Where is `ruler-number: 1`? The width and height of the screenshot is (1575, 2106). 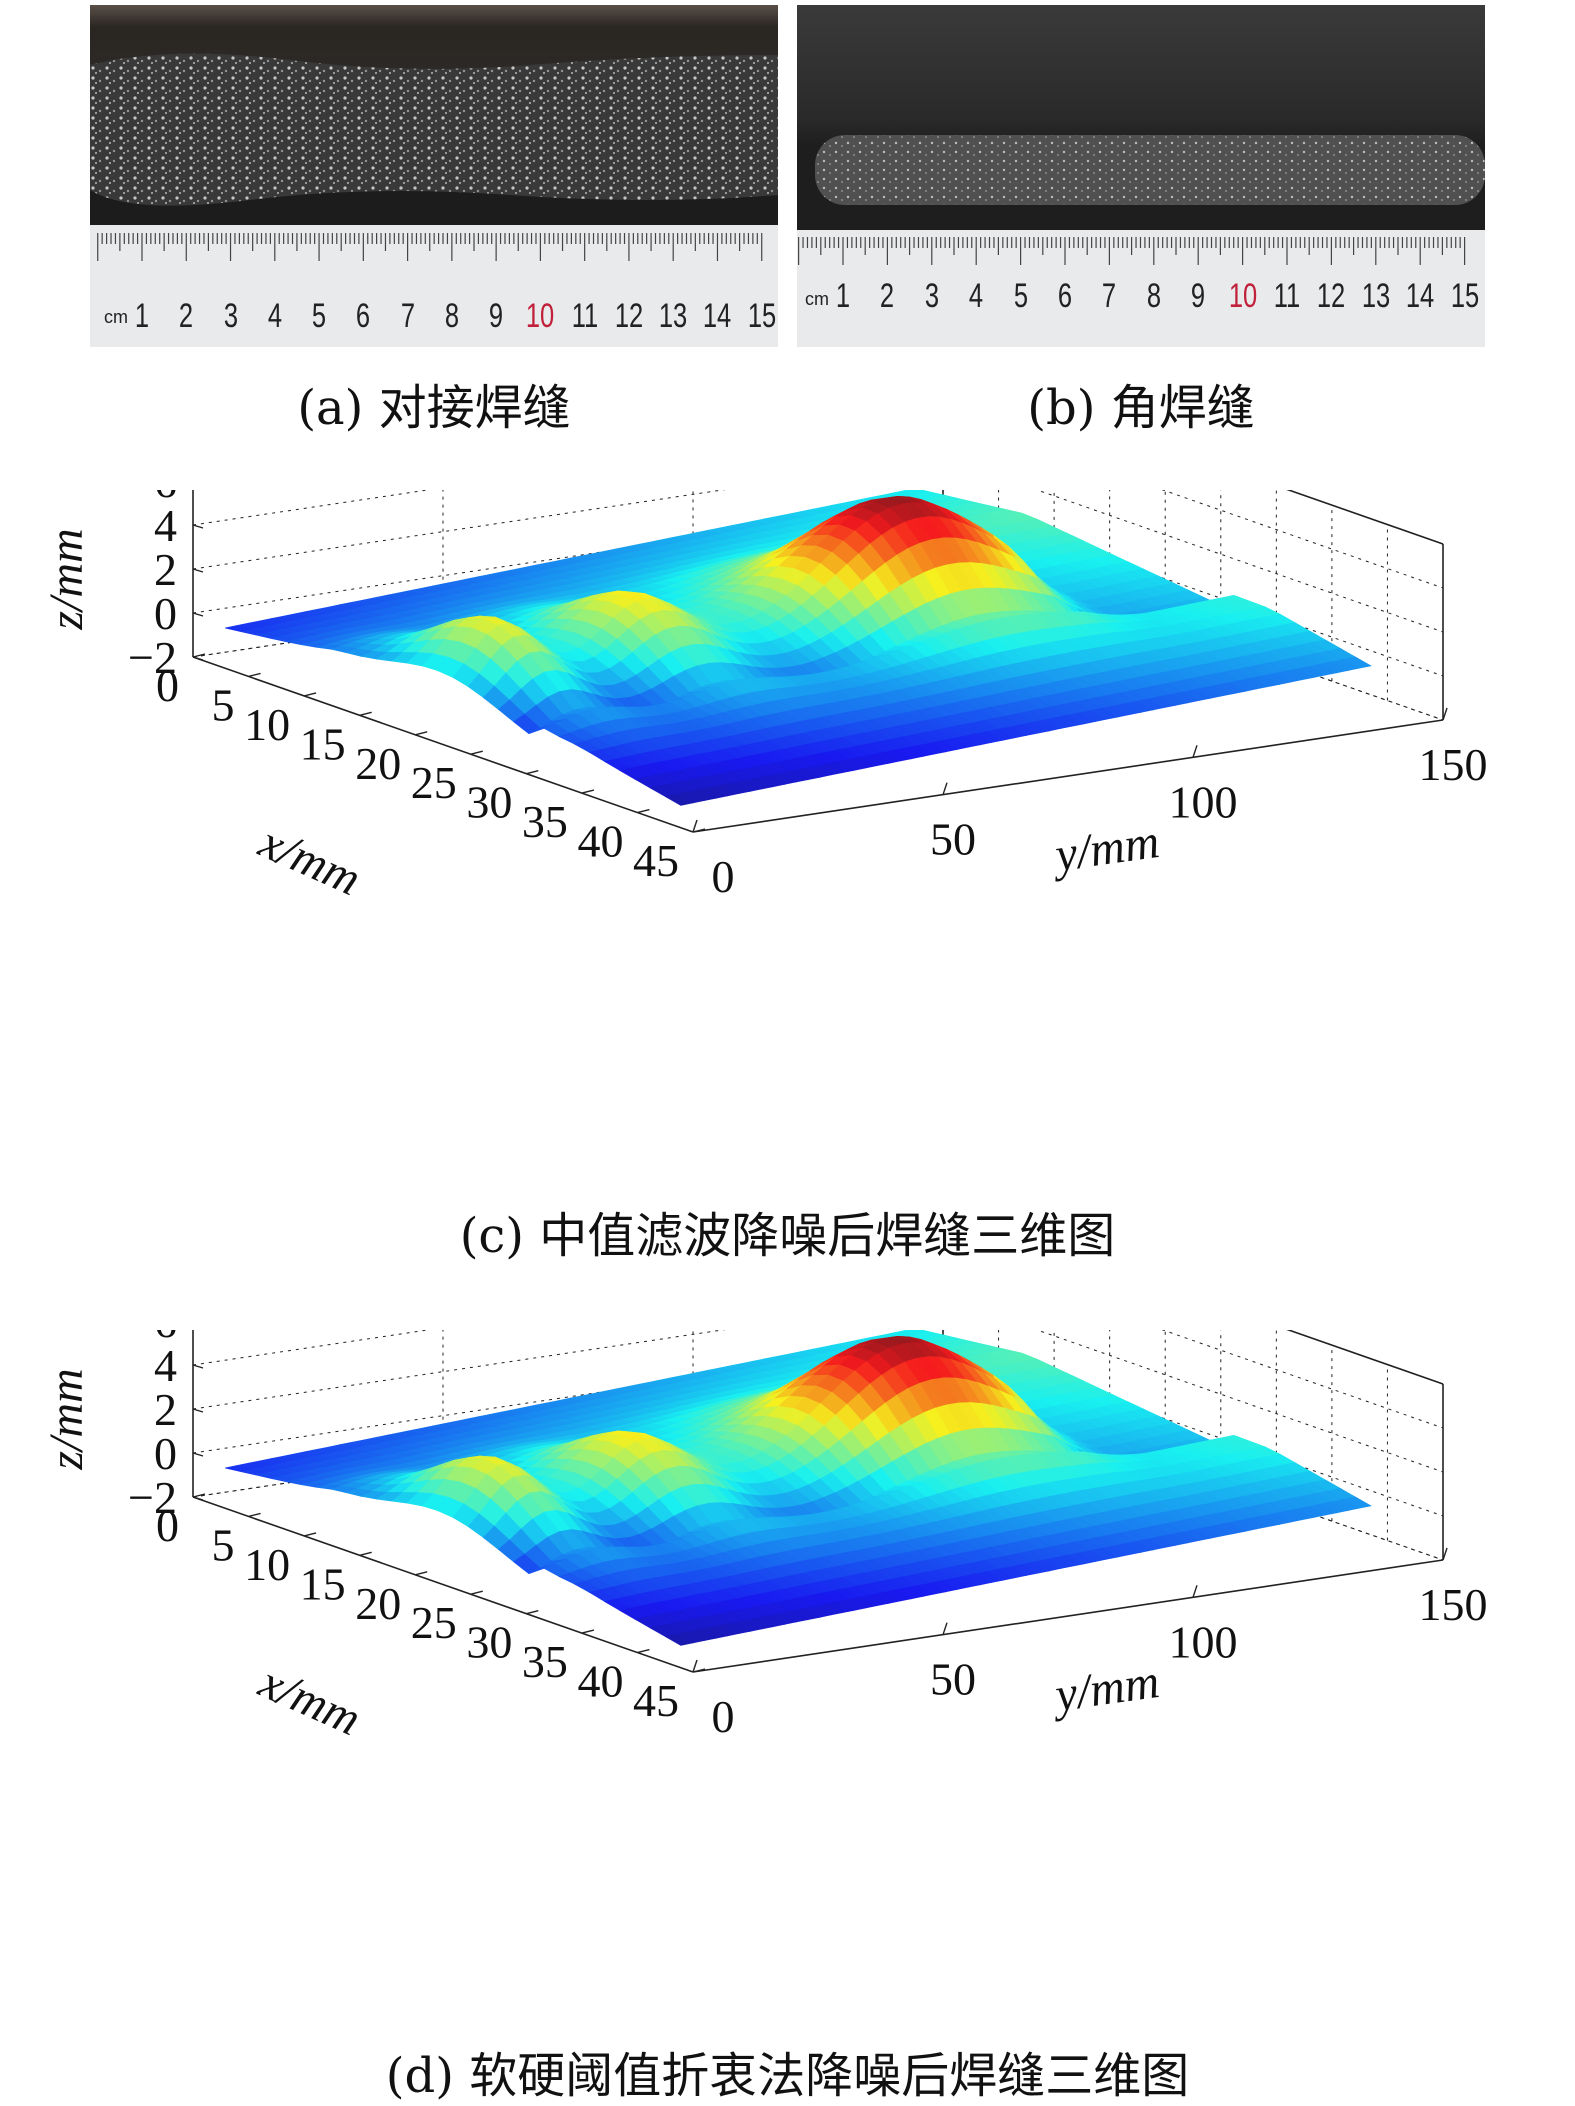 ruler-number: 1 is located at coordinates (843, 296).